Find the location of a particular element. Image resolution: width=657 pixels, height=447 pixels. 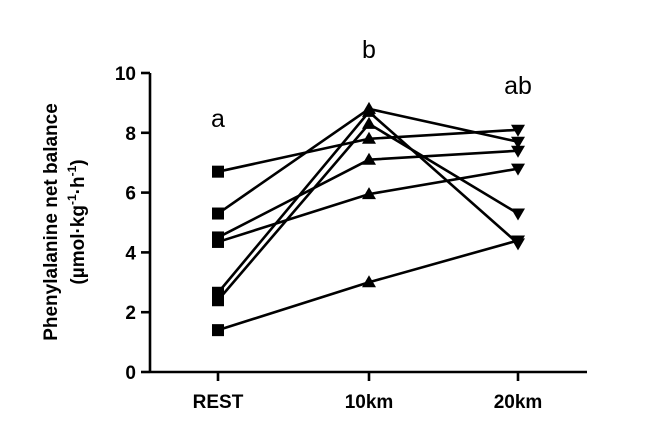

y-ticks: 0 2 4 6 8 10 is located at coordinates (132, 224).